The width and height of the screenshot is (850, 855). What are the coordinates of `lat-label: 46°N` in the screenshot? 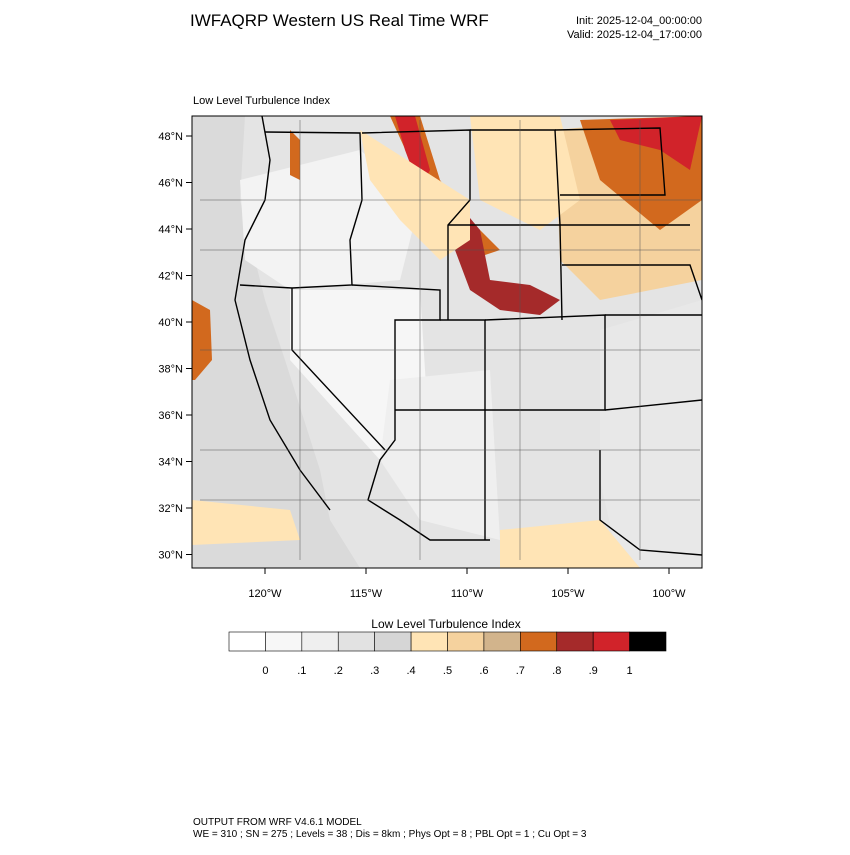 It's located at (170, 184).